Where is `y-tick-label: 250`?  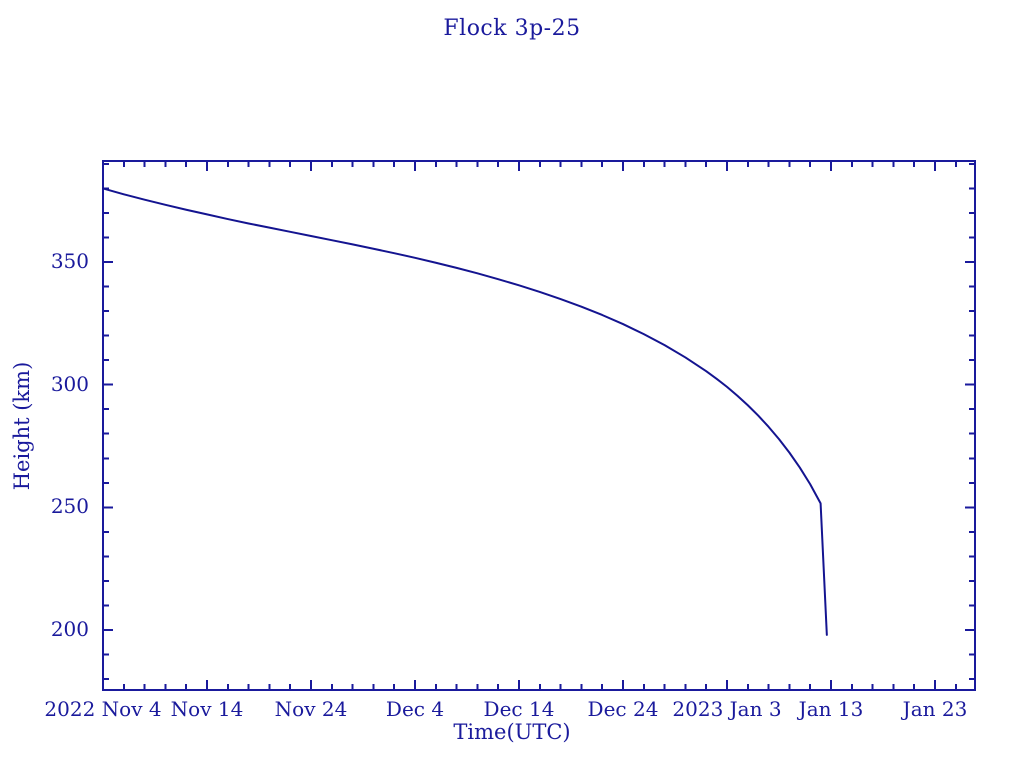
y-tick-label: 250 is located at coordinates (69, 506).